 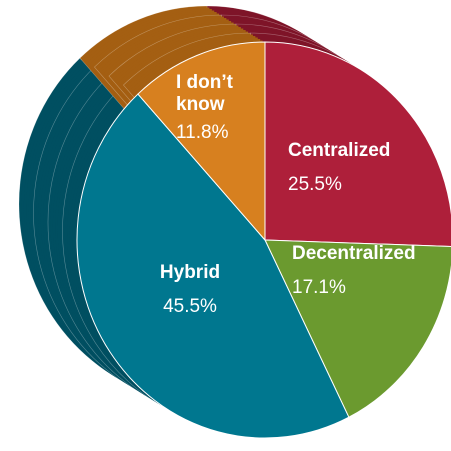 What do you see at coordinates (354, 253) in the screenshot?
I see `category-name: Decentralized` at bounding box center [354, 253].